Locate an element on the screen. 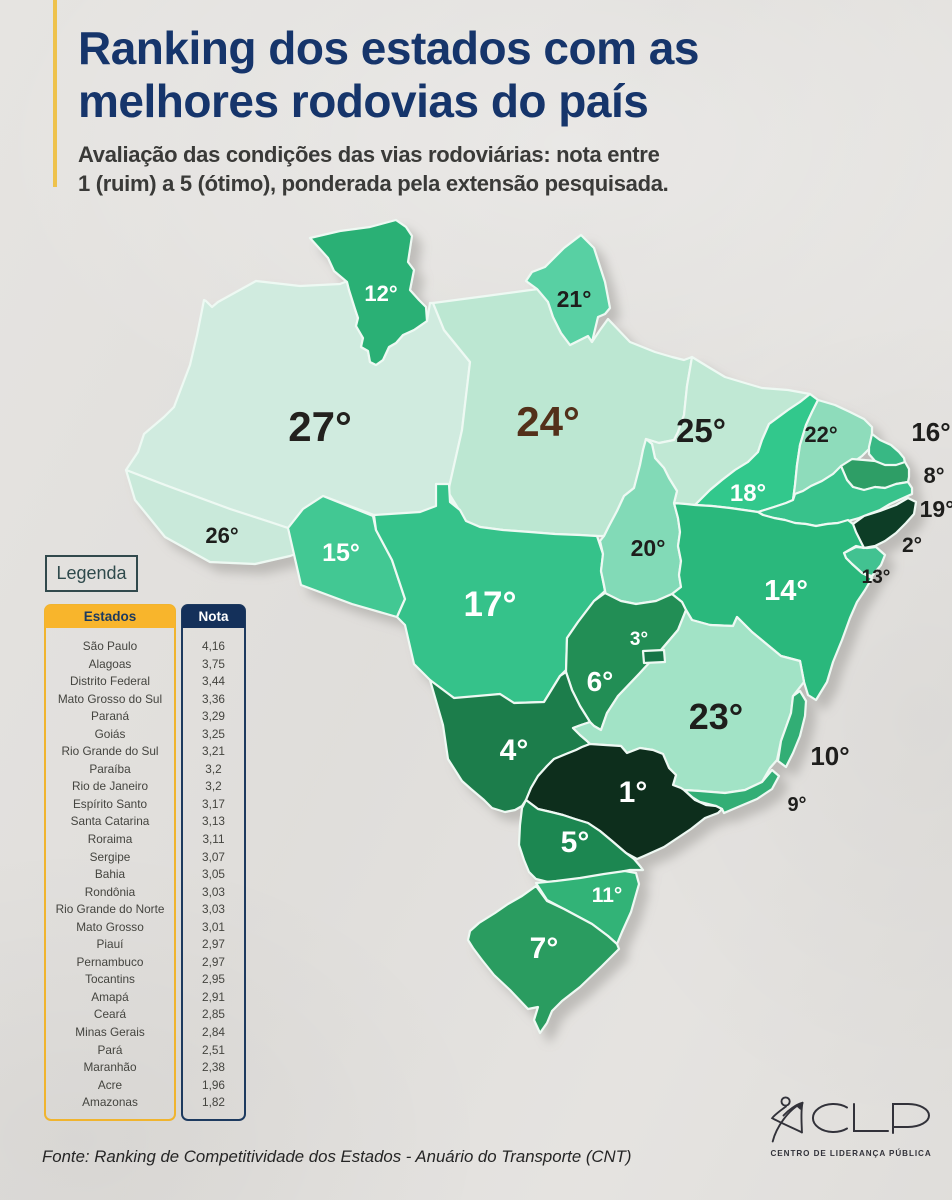  svg-text: 18° is located at coordinates (748, 493).